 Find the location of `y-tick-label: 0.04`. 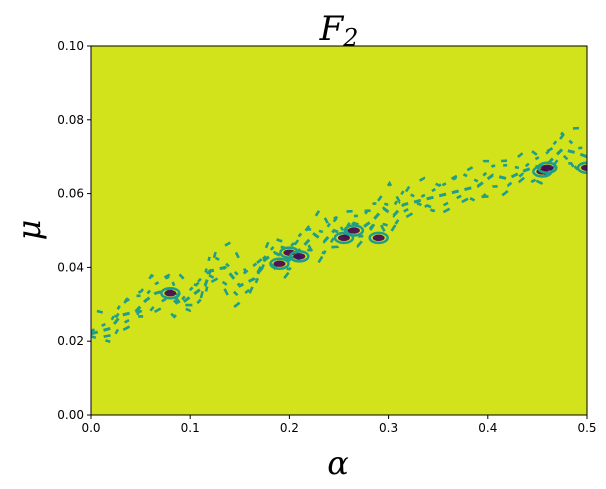

y-tick-label: 0.04 is located at coordinates (70, 267).